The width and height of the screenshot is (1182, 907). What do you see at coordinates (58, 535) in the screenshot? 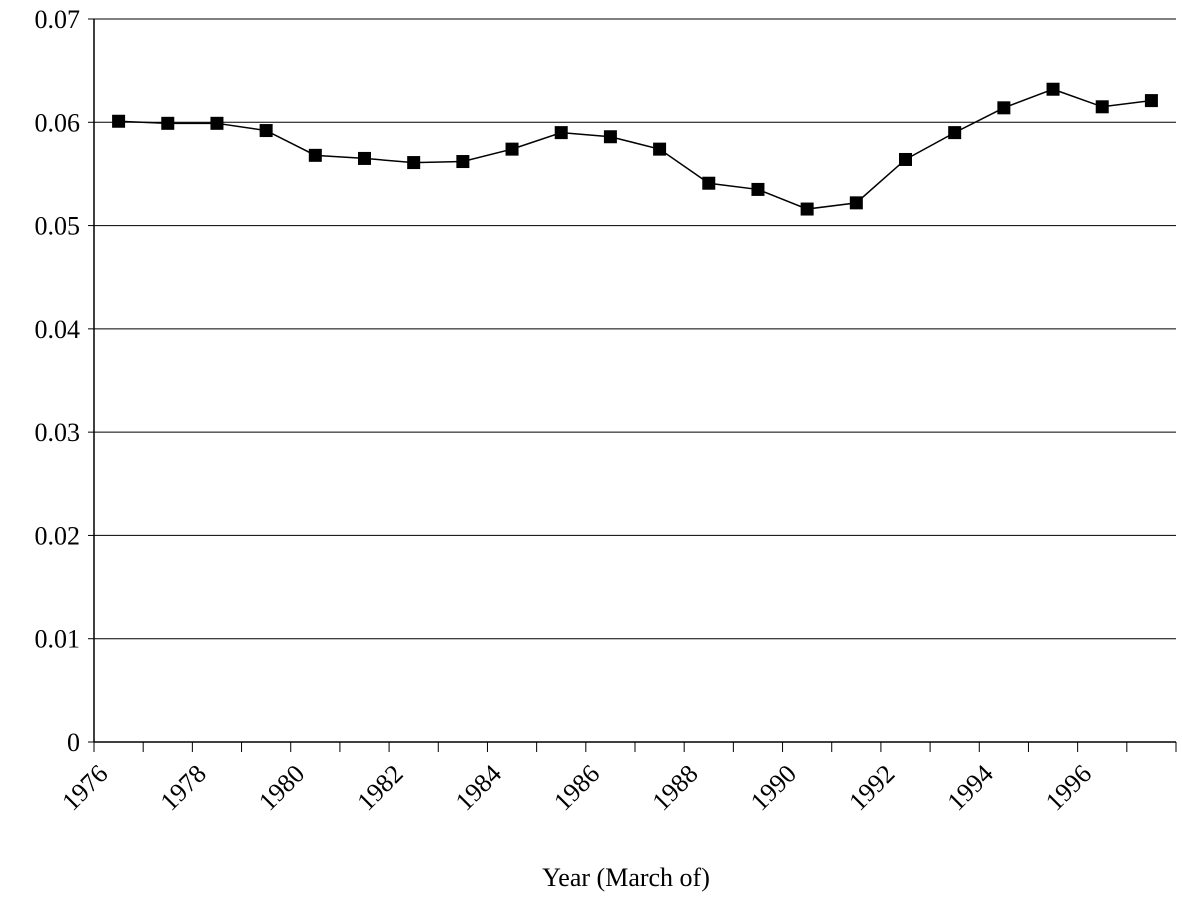
I see `y-tick-label: 0.02` at bounding box center [58, 535].